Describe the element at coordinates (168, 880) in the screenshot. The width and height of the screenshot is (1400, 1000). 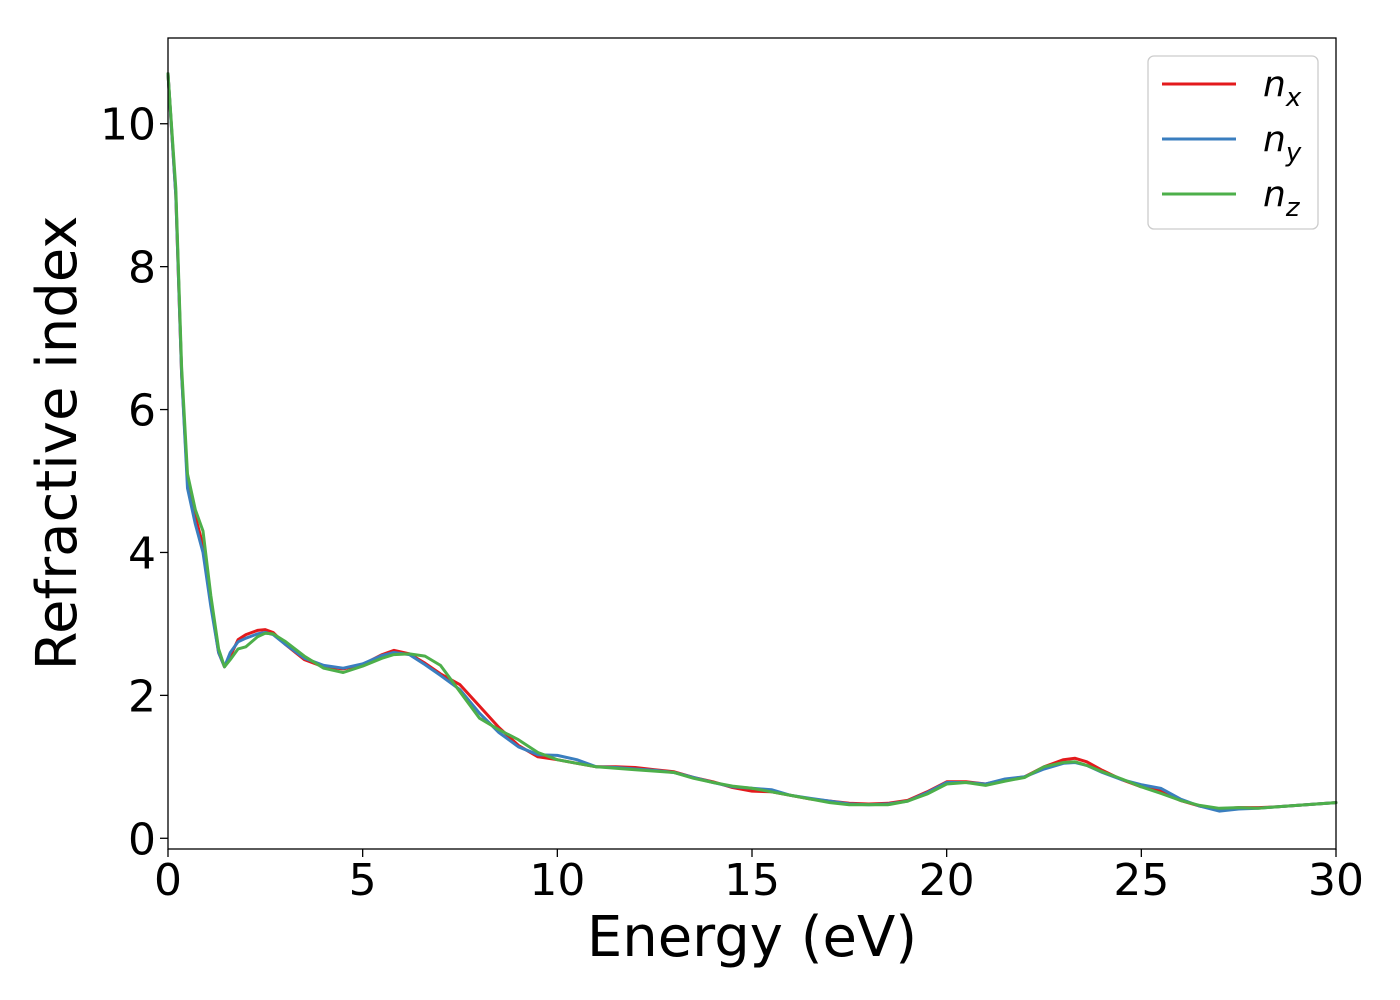
I see `x-tick-label: 0` at that location.